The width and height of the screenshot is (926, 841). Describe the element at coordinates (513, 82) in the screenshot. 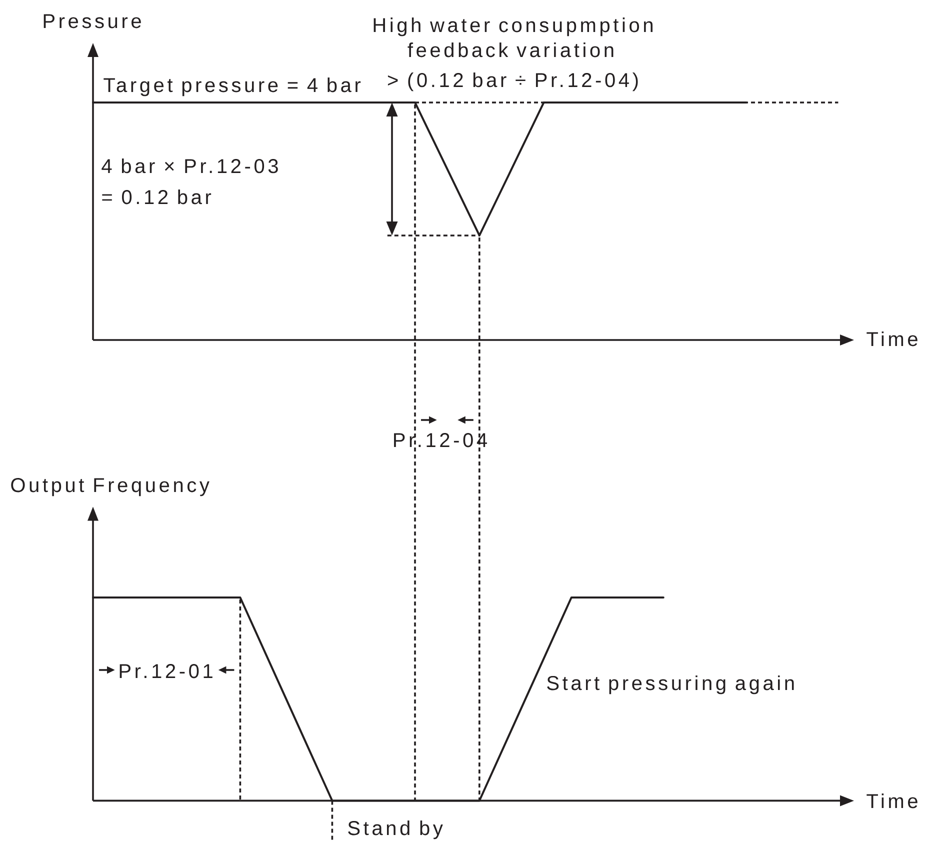

I see `text: > (0.12 bar ÷ Pr.12-04)` at that location.